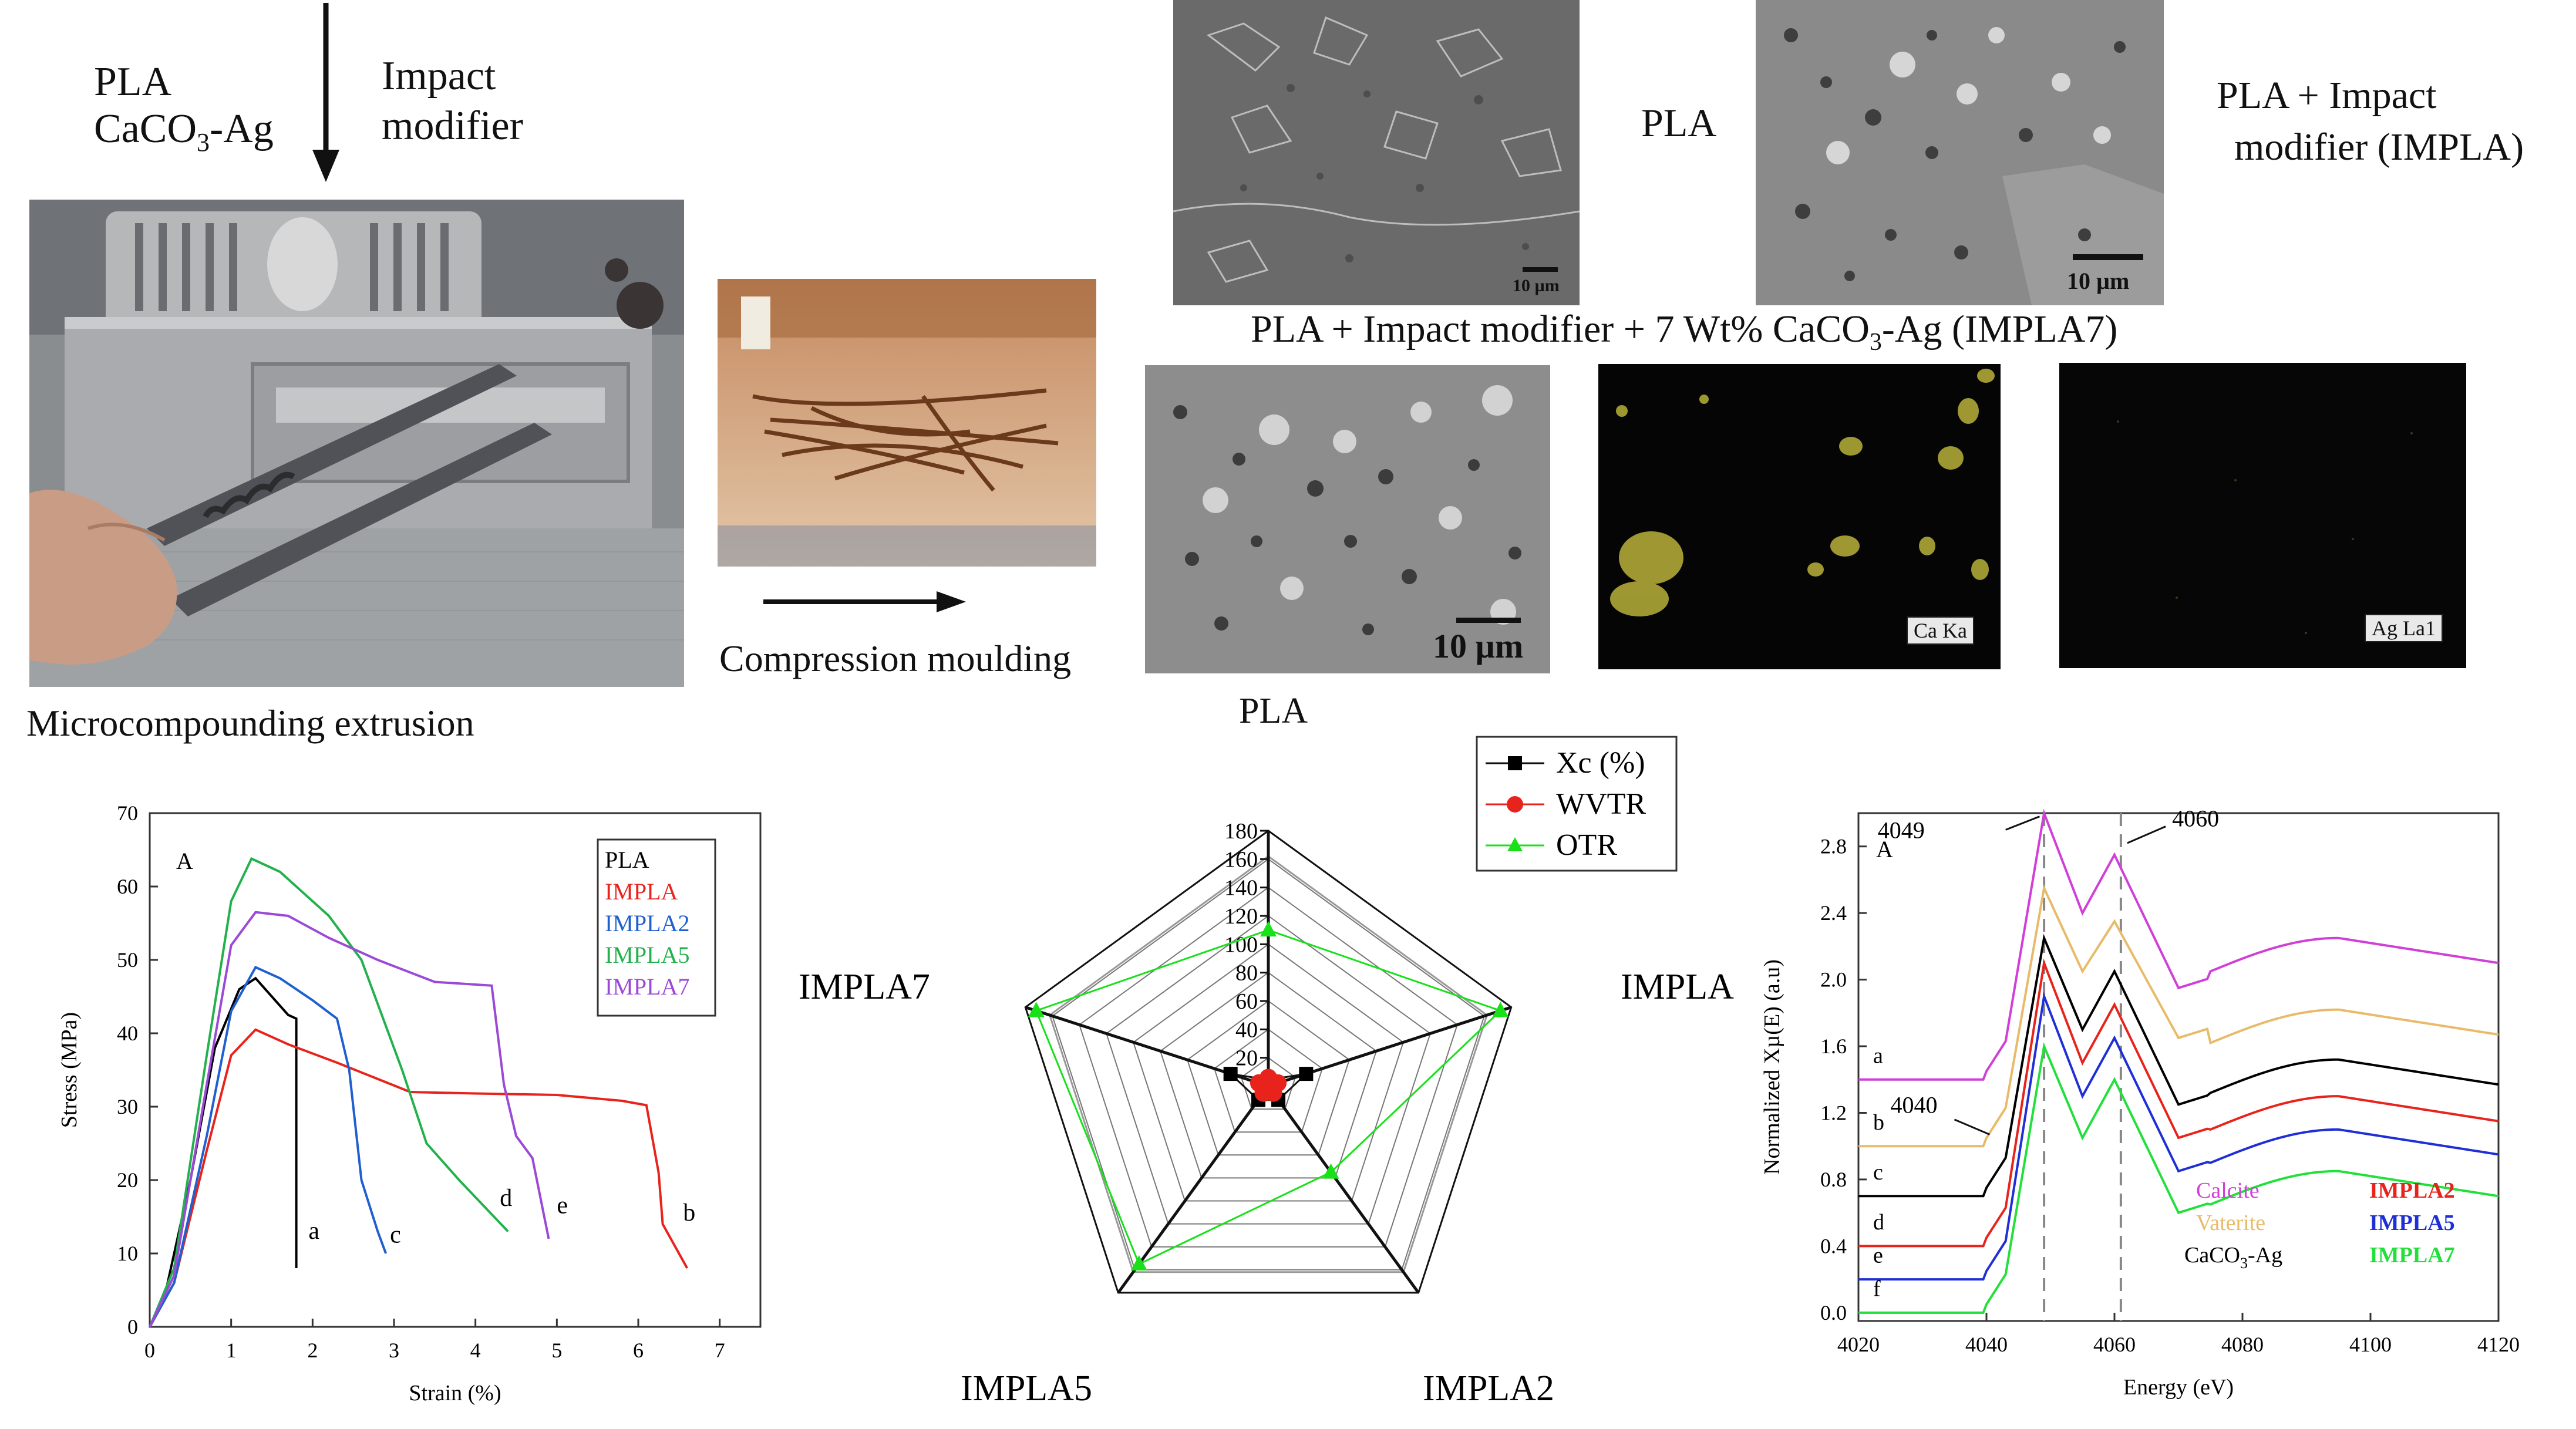 The image size is (2576, 1429). Describe the element at coordinates (1601, 804) in the screenshot. I see `radar-legend-label: WVTR` at that location.